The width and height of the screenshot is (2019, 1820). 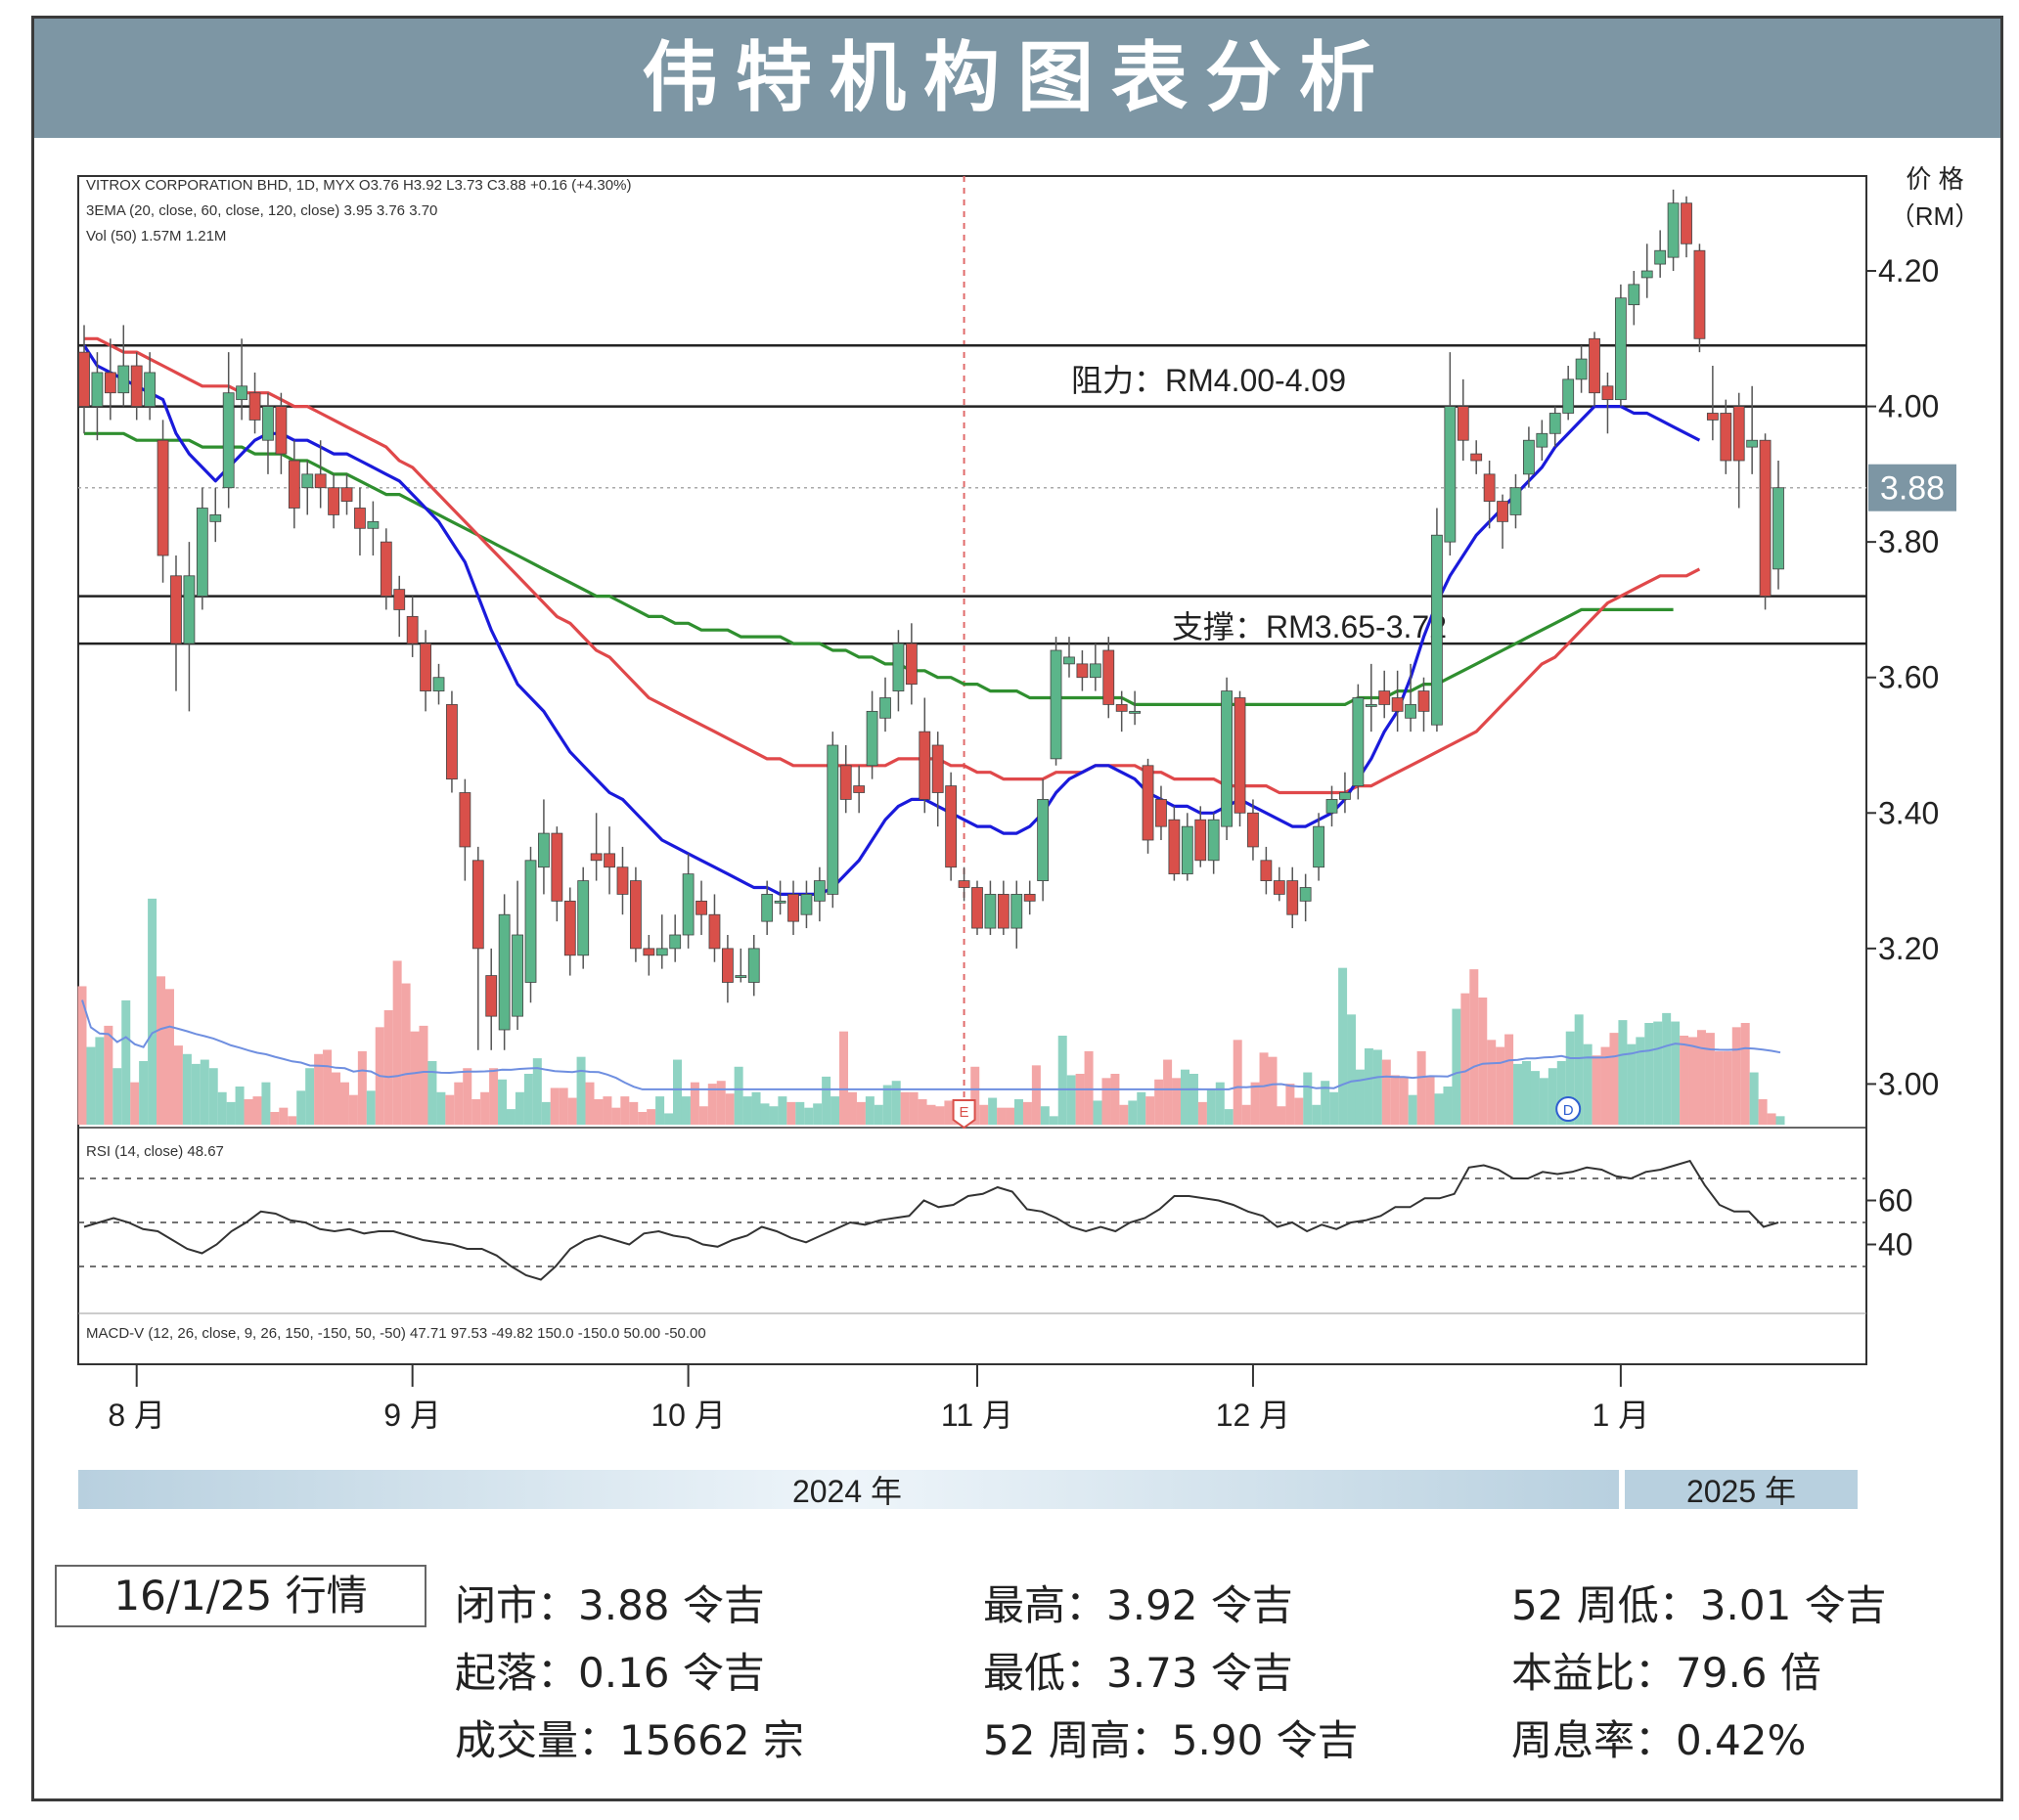 I want to click on price-tick-label: 3.80, so click(x=1908, y=541).